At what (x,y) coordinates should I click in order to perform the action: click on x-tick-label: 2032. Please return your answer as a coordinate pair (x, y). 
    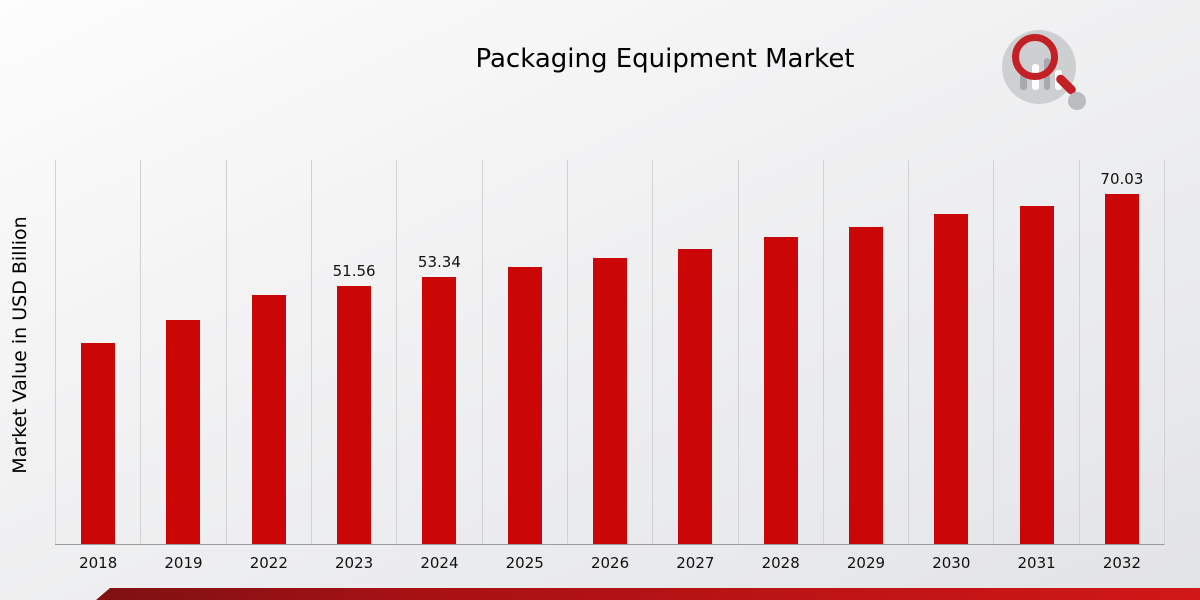
    Looking at the image, I should click on (1121, 563).